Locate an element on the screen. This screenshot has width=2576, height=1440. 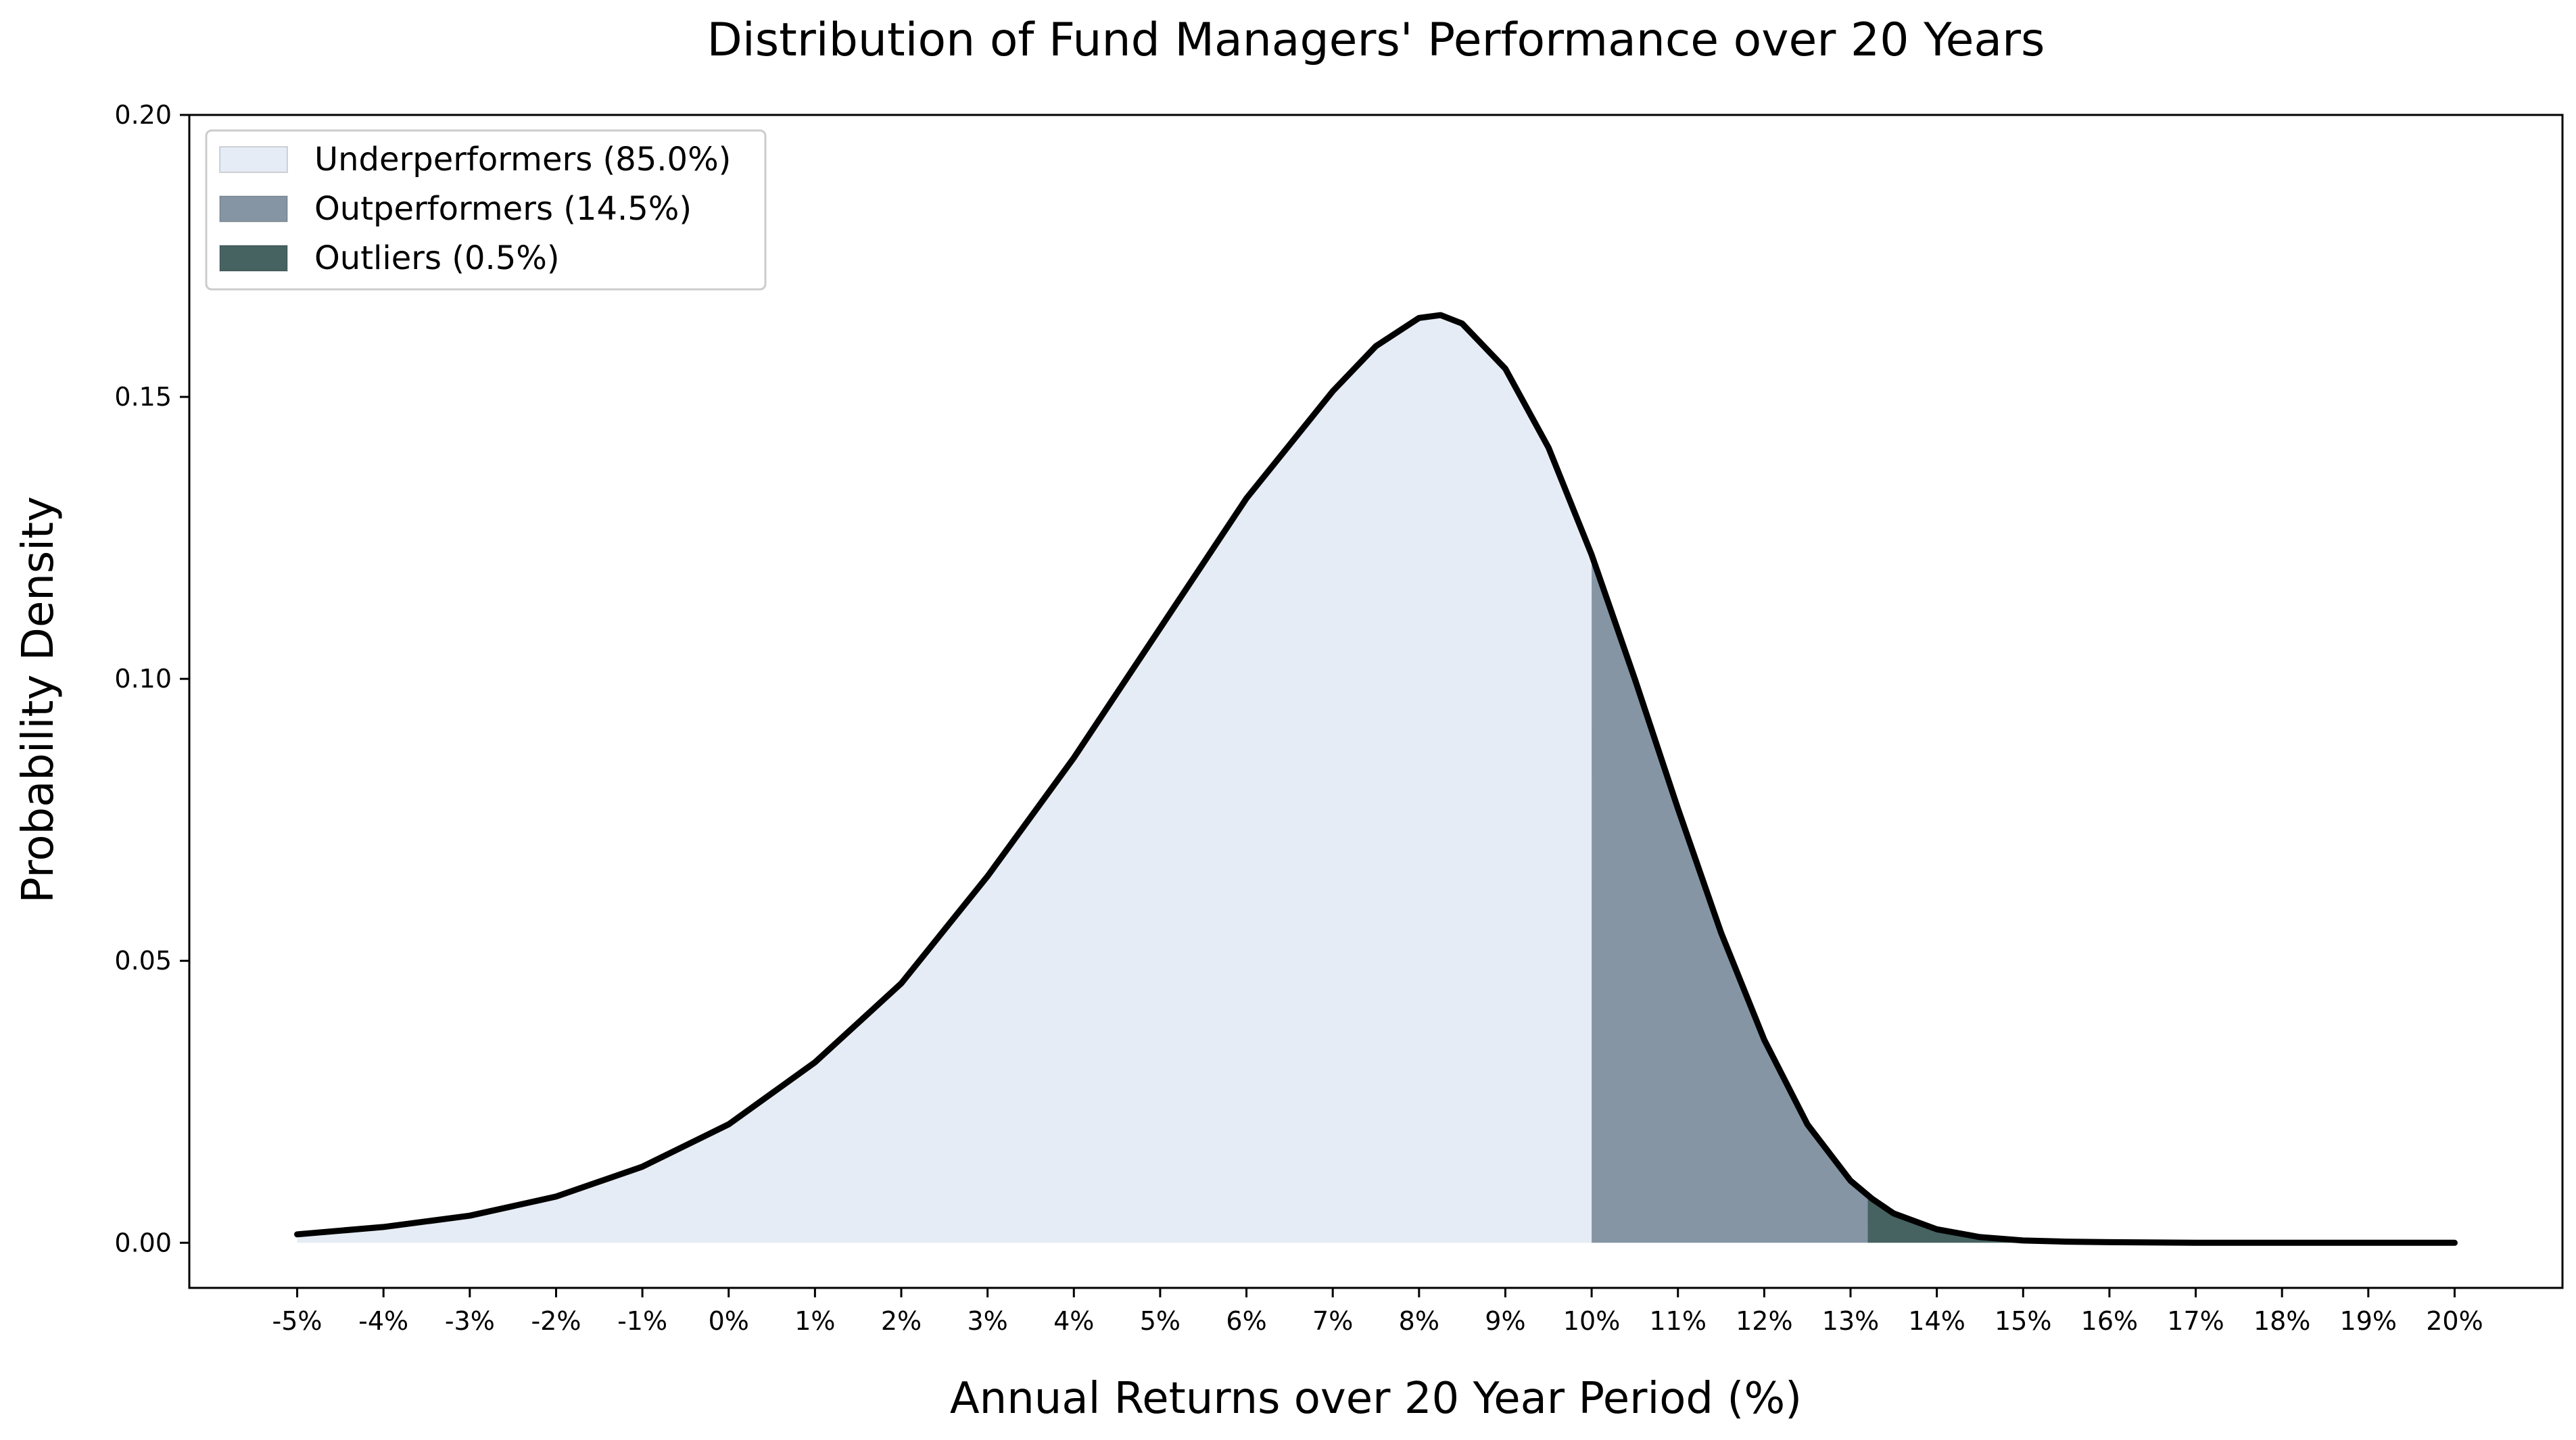
x-tick-label: 14% is located at coordinates (1936, 1321).